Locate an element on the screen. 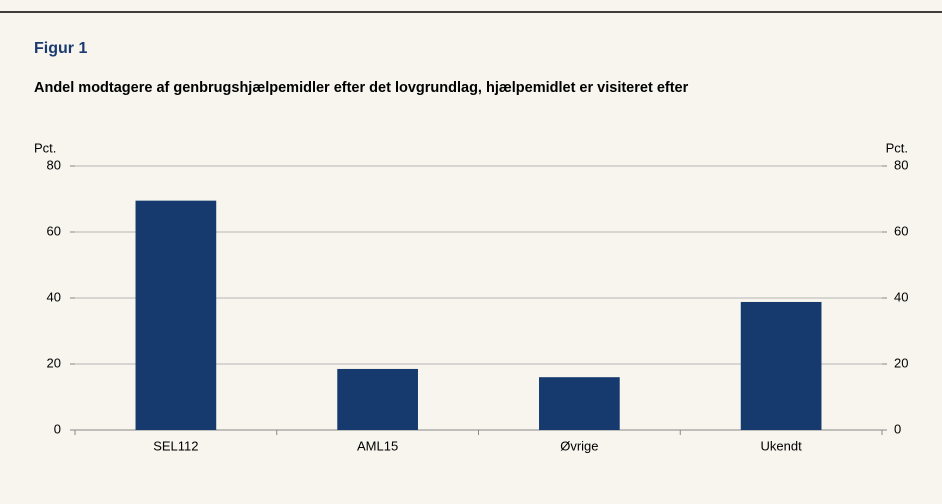 The width and height of the screenshot is (942, 504). y-tick-label: 0 is located at coordinates (57, 428).